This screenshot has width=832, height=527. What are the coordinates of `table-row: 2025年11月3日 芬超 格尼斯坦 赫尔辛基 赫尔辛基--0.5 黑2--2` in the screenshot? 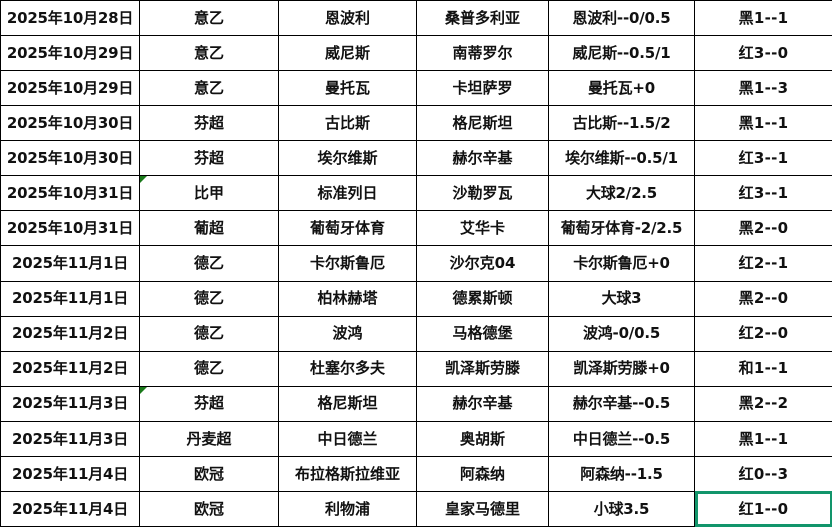 It's located at (416, 403).